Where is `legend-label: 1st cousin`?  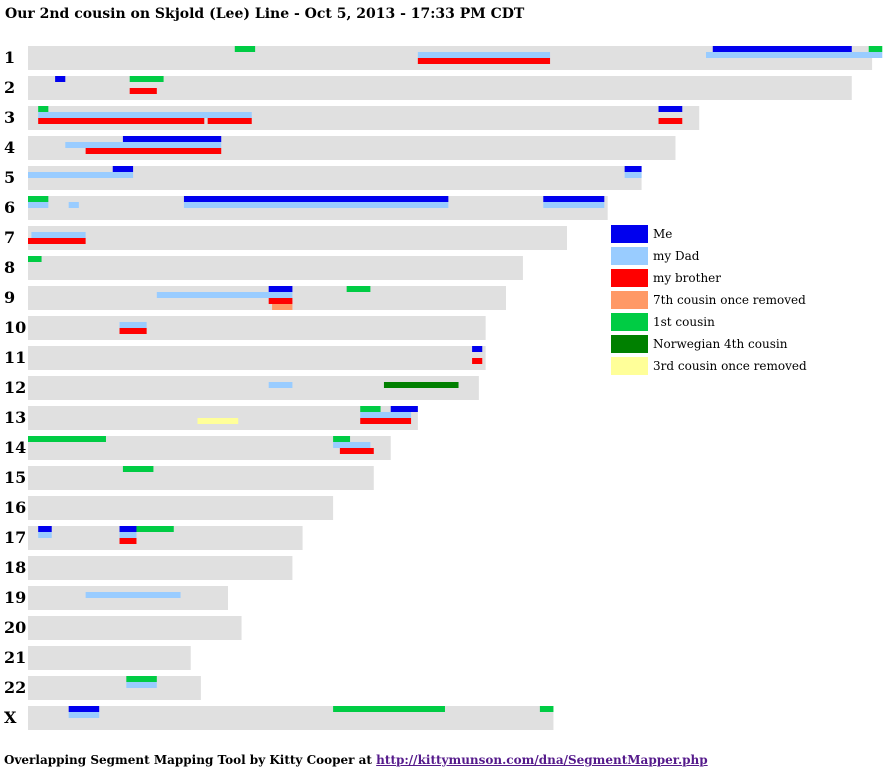 legend-label: 1st cousin is located at coordinates (684, 322).